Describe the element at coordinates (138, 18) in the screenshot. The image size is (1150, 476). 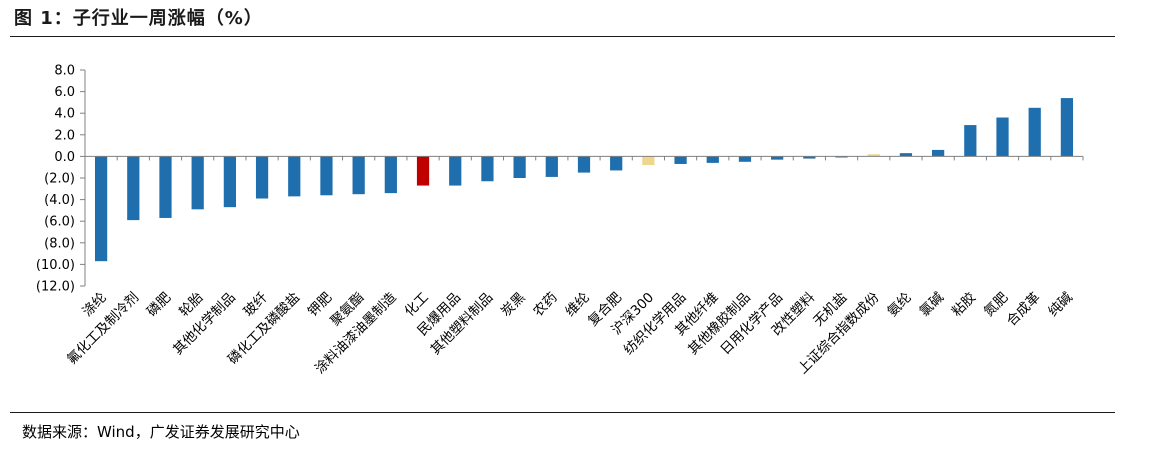
I see `figure-title: 图 1：子行业一周涨幅（%）` at that location.